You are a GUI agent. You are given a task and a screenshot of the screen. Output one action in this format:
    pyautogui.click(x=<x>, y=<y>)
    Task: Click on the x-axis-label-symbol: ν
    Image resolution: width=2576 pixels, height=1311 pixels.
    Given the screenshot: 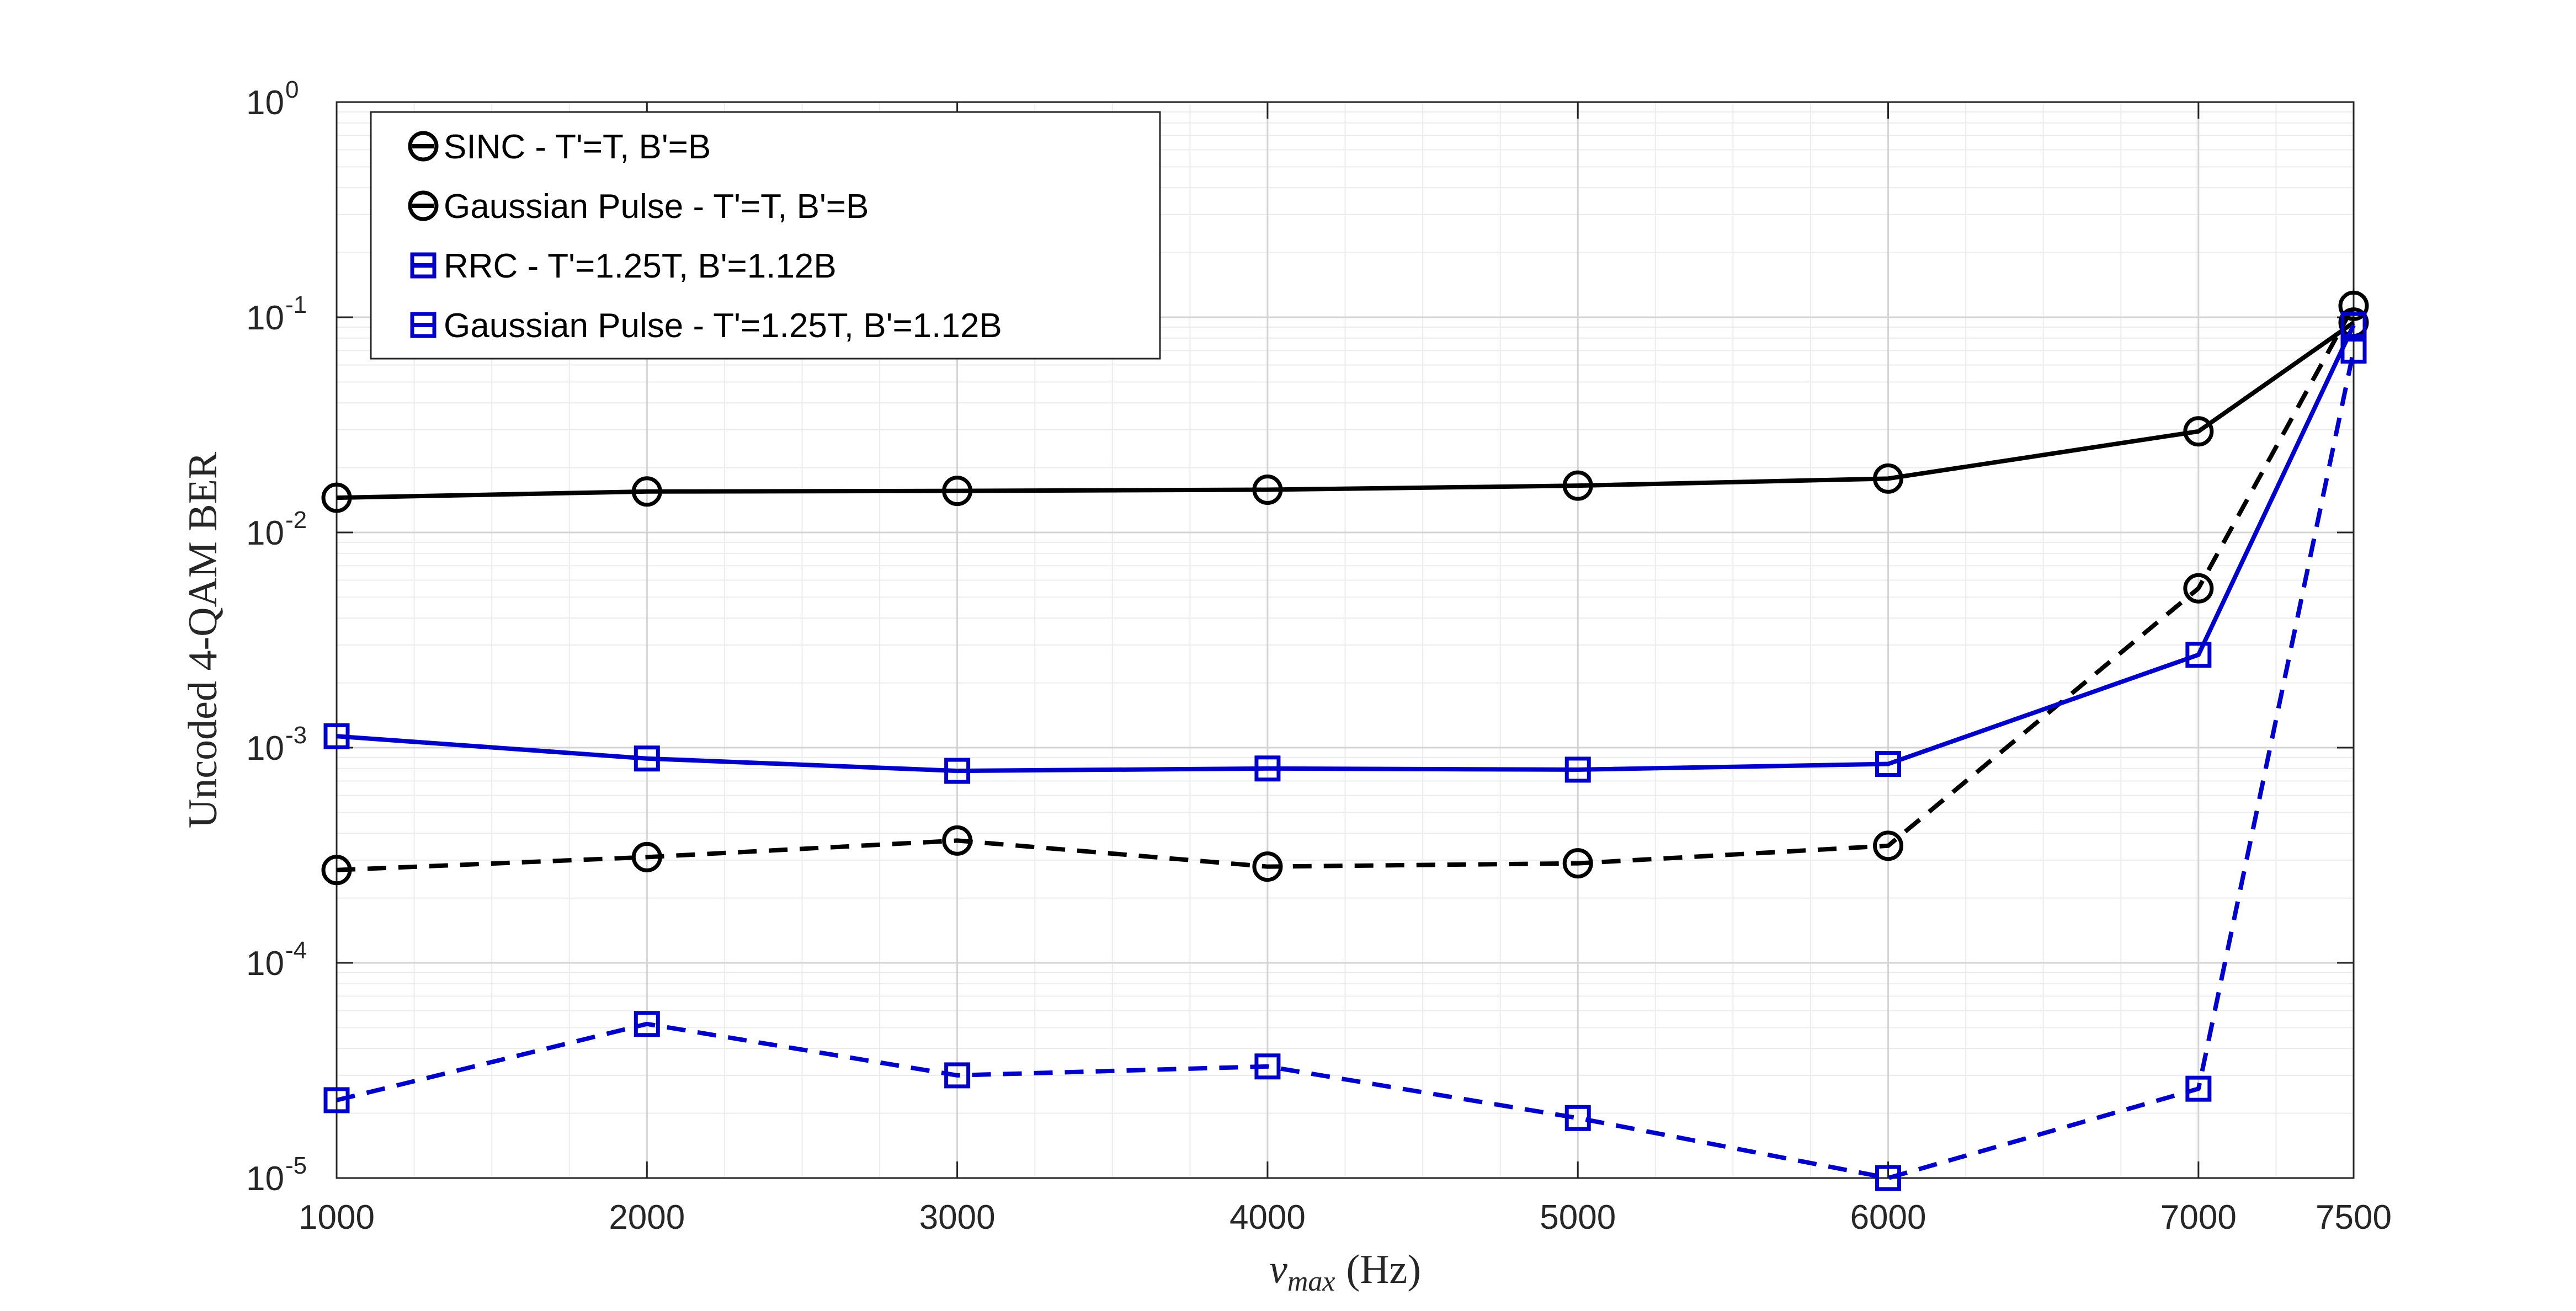 What is the action you would take?
    pyautogui.click(x=1278, y=1269)
    